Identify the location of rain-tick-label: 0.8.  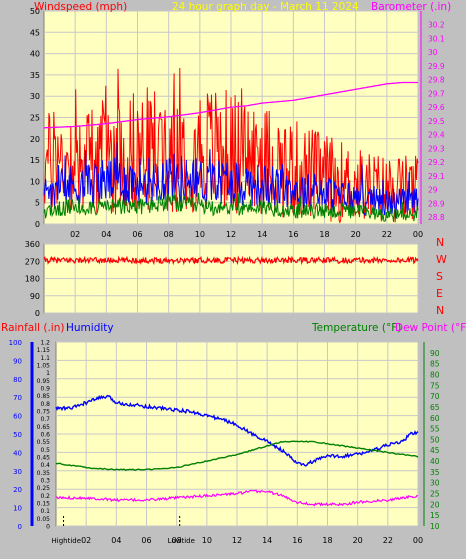
(45, 404).